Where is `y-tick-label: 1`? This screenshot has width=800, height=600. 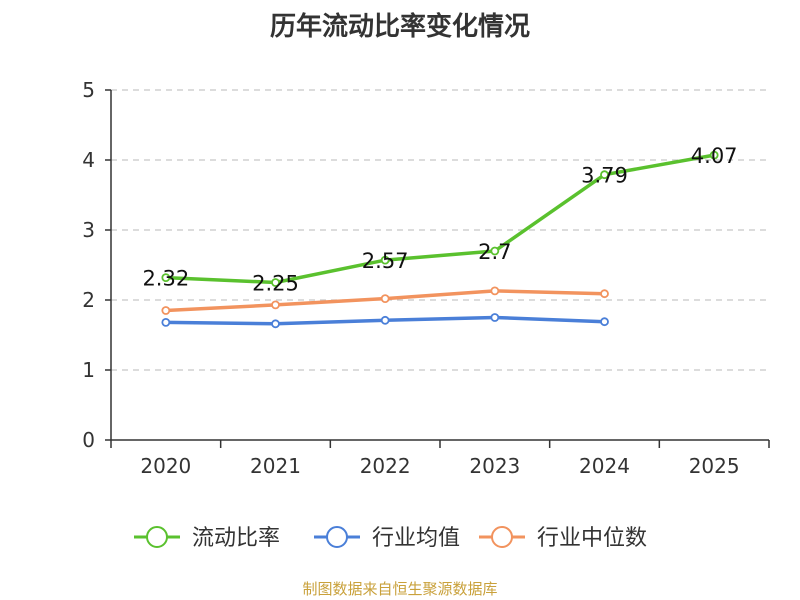
y-tick-label: 1 is located at coordinates (88, 370).